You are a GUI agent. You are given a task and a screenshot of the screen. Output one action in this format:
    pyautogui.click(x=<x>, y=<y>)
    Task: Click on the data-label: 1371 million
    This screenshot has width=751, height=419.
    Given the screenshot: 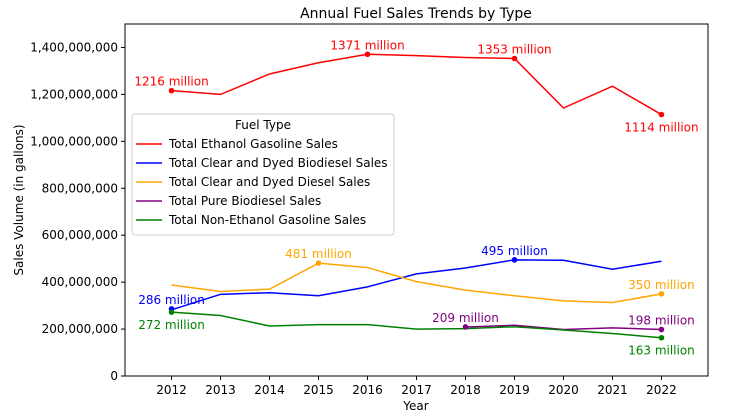 What is the action you would take?
    pyautogui.click(x=367, y=45)
    